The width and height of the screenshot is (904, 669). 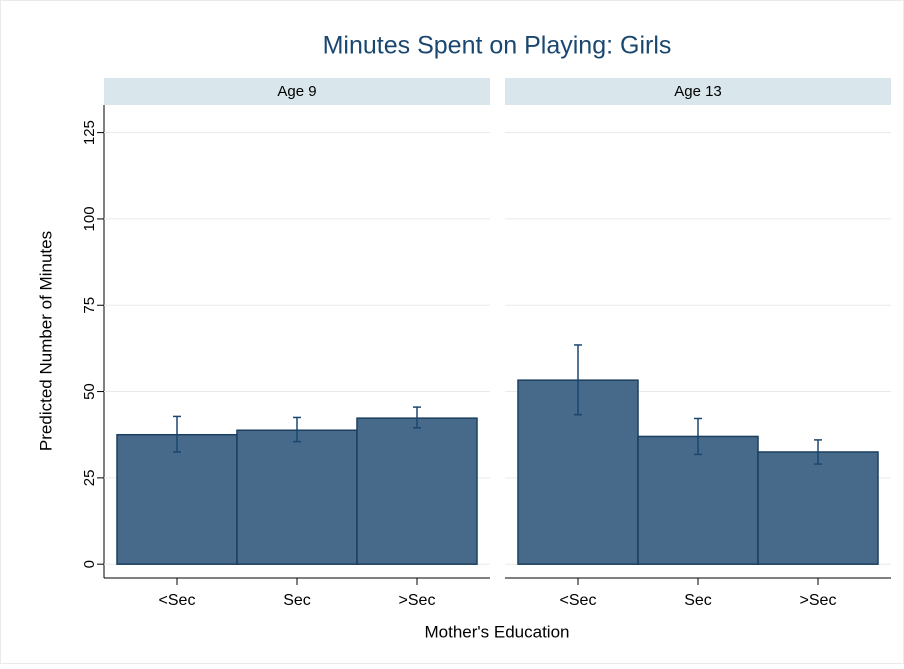 What do you see at coordinates (89, 478) in the screenshot?
I see `y-tick-label: 25` at bounding box center [89, 478].